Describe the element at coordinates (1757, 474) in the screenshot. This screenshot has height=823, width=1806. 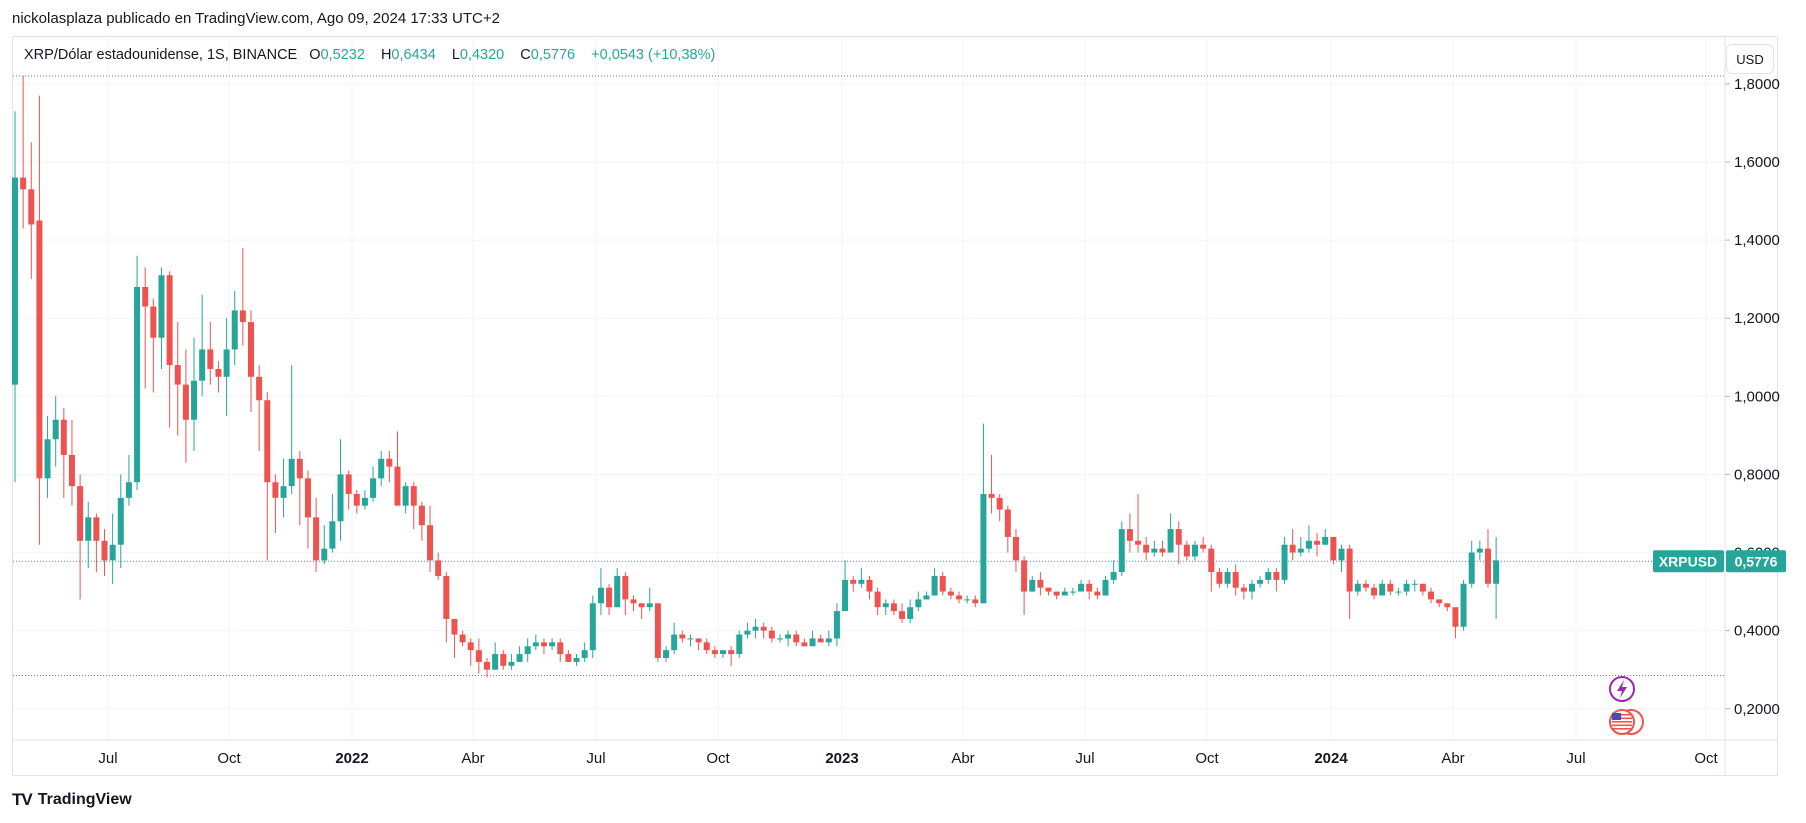
I see `y-tick-label: 0,8000` at that location.